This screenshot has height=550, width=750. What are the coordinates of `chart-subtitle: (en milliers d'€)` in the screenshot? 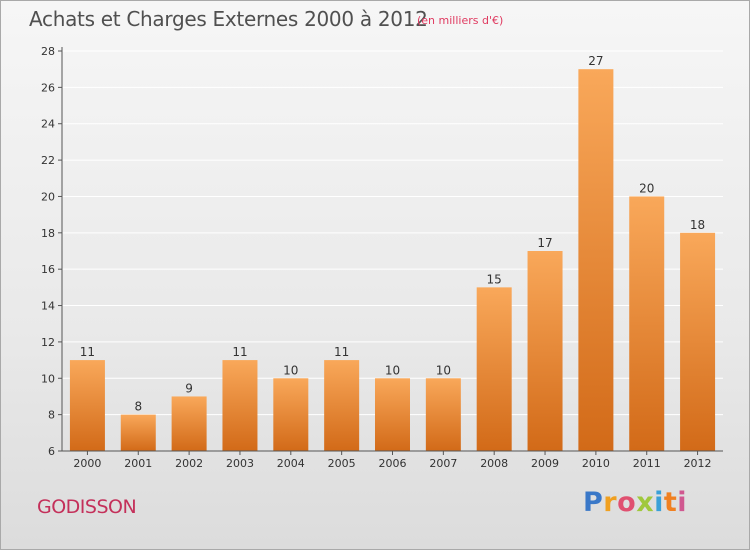 It's located at (460, 20).